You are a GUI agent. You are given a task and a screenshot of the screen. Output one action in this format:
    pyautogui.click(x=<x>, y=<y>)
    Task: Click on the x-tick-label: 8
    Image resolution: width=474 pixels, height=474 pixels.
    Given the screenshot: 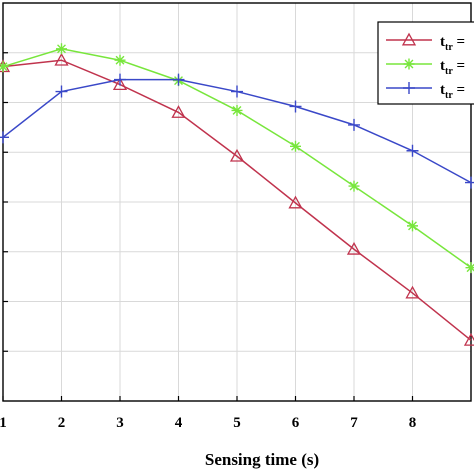 What is the action you would take?
    pyautogui.click(x=413, y=423)
    